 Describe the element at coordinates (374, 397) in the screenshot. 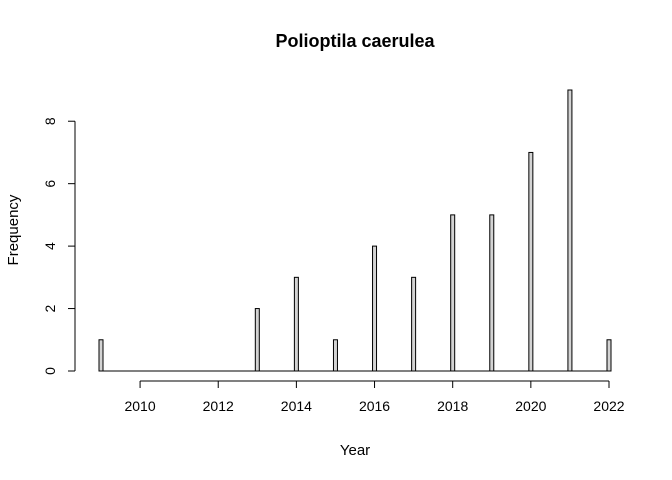

I see `x-axis: 2010 2012 2014 2016 2018 2020 2022` at that location.